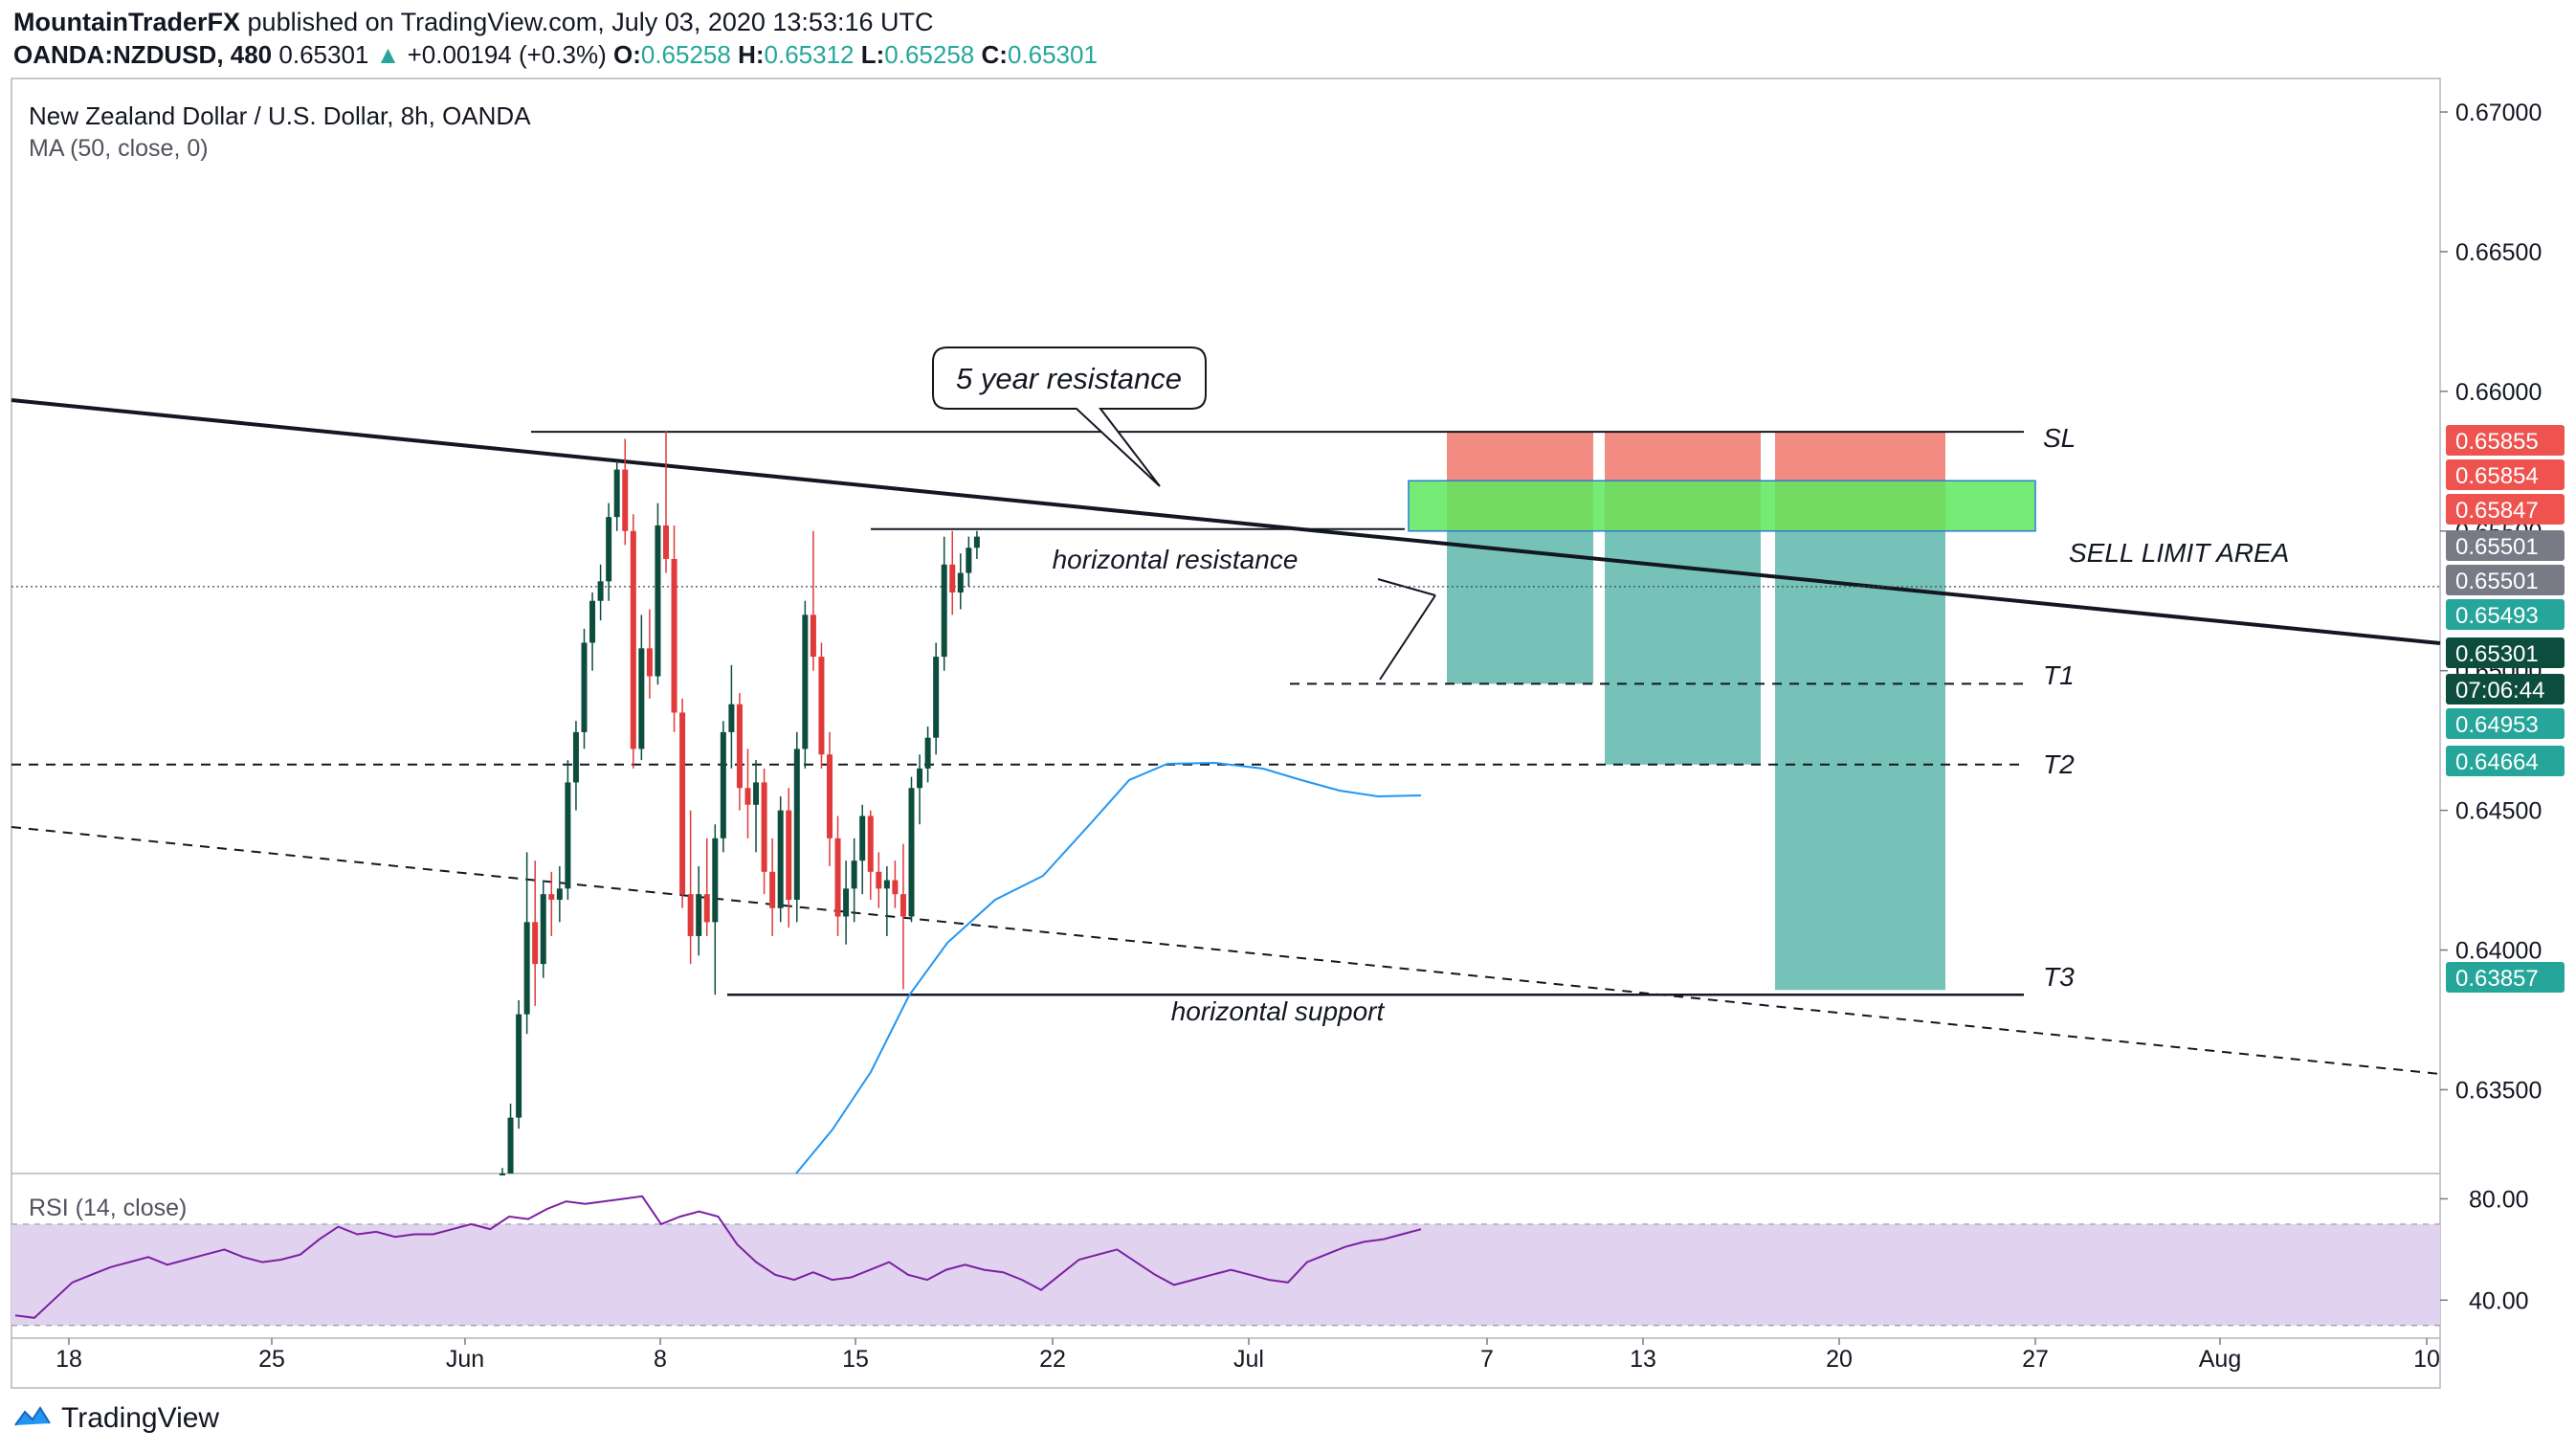 The width and height of the screenshot is (2576, 1453). What do you see at coordinates (1248, 1355) in the screenshot?
I see `time-axis: 18 25 Jun 8 15 22 Jul 7 13 20 27 Aug 10` at bounding box center [1248, 1355].